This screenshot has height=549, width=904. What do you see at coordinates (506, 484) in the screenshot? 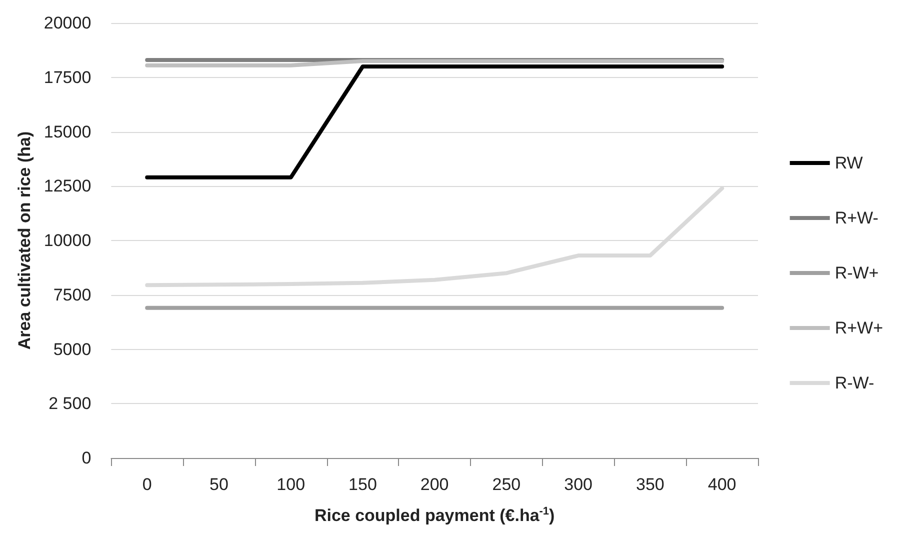
I see `x-tick-label: 250` at bounding box center [506, 484].